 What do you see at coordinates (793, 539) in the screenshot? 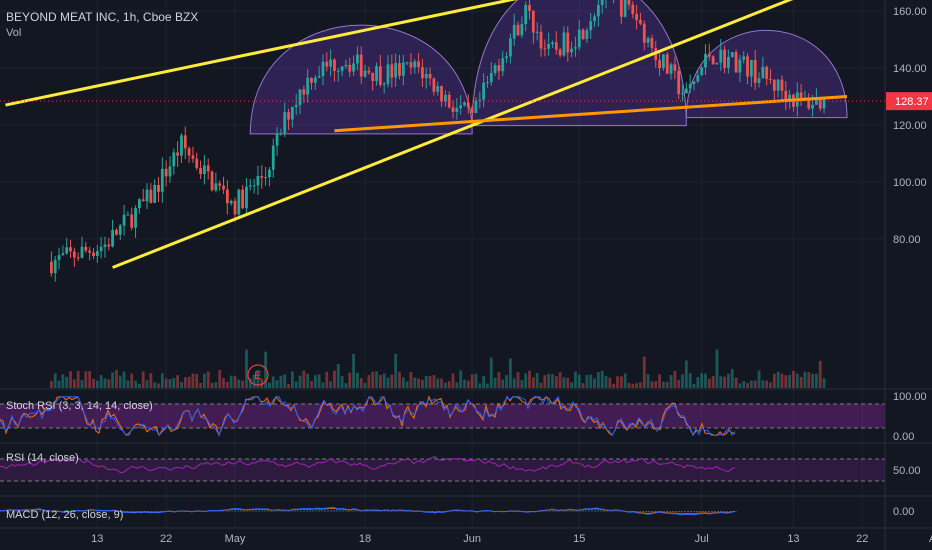
I see `time-tick-label: 13` at bounding box center [793, 539].